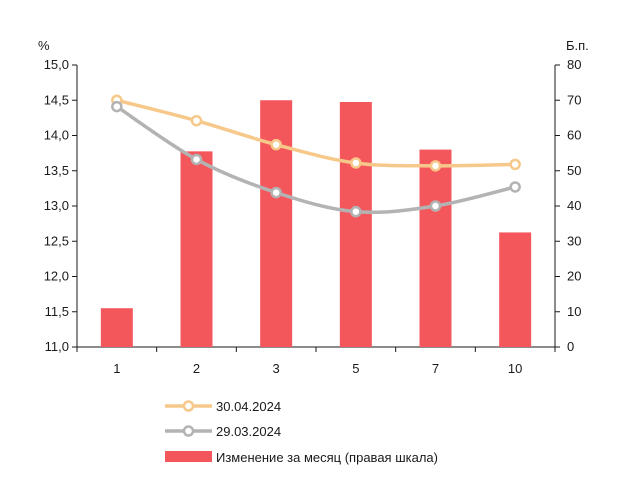 This screenshot has width=620, height=480. I want to click on legend-label: 30.04.2024, so click(248, 406).